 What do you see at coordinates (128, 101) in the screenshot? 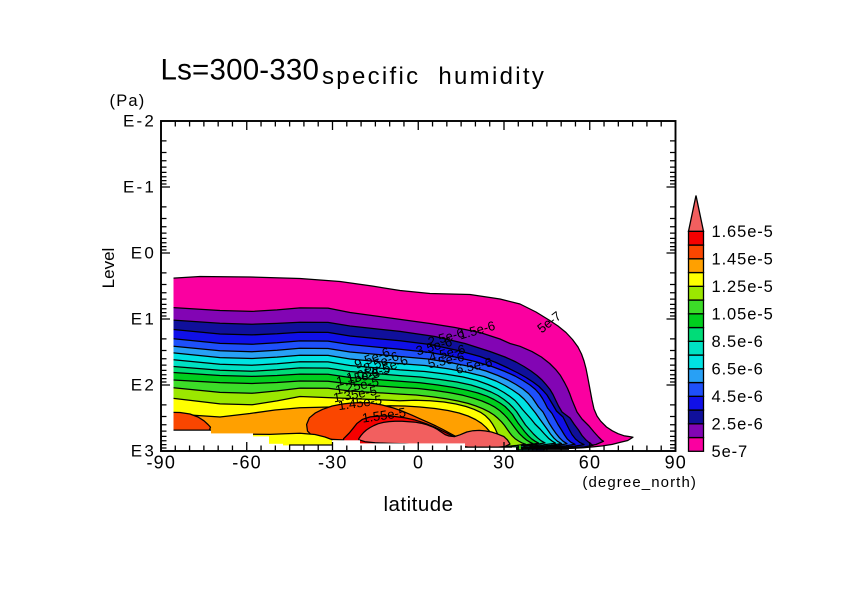
I see `svg-text: (Pa)` at bounding box center [128, 101].